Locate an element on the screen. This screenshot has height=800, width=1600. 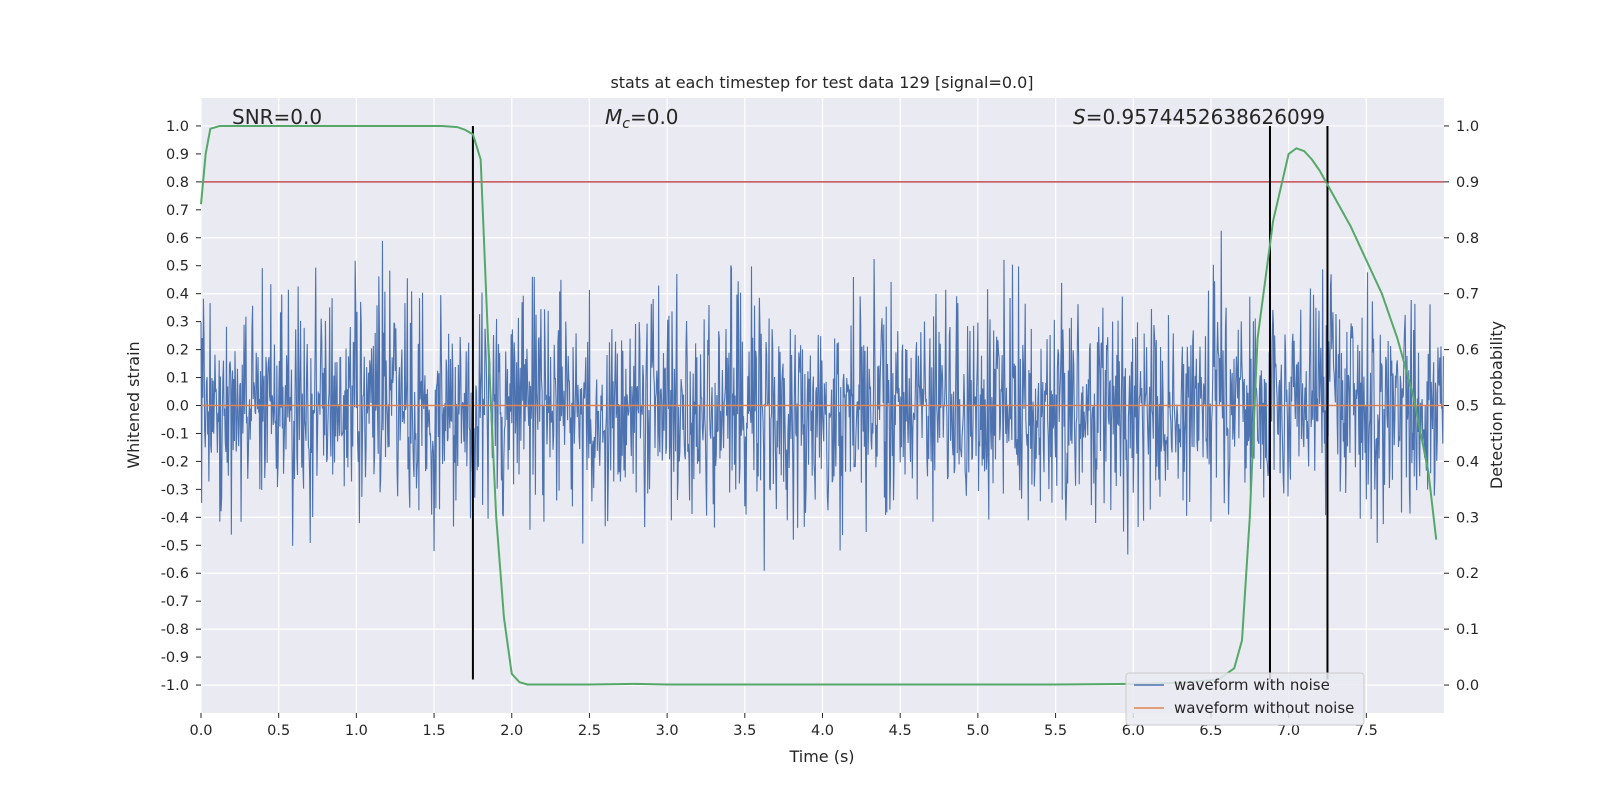
y2-tick-label: 0.3 is located at coordinates (1467, 518).